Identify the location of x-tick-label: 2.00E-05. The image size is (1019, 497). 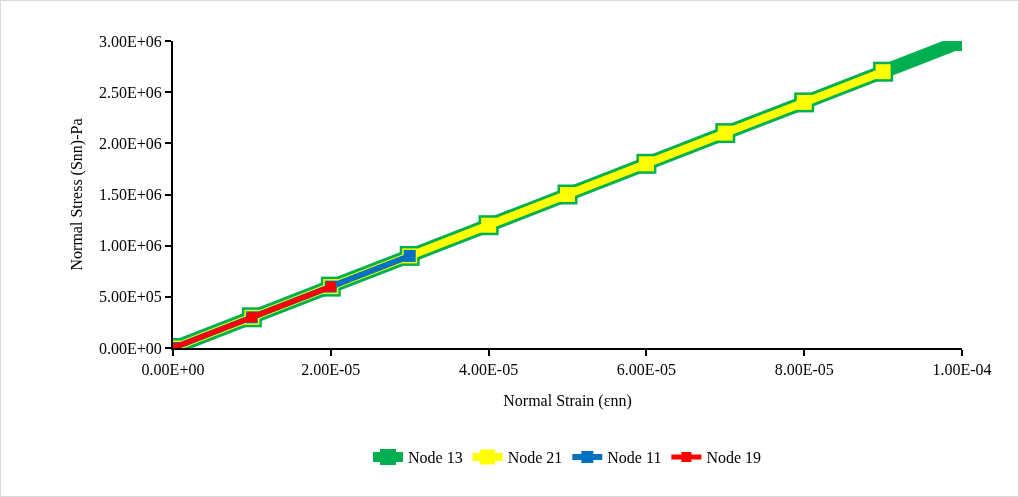
(331, 370).